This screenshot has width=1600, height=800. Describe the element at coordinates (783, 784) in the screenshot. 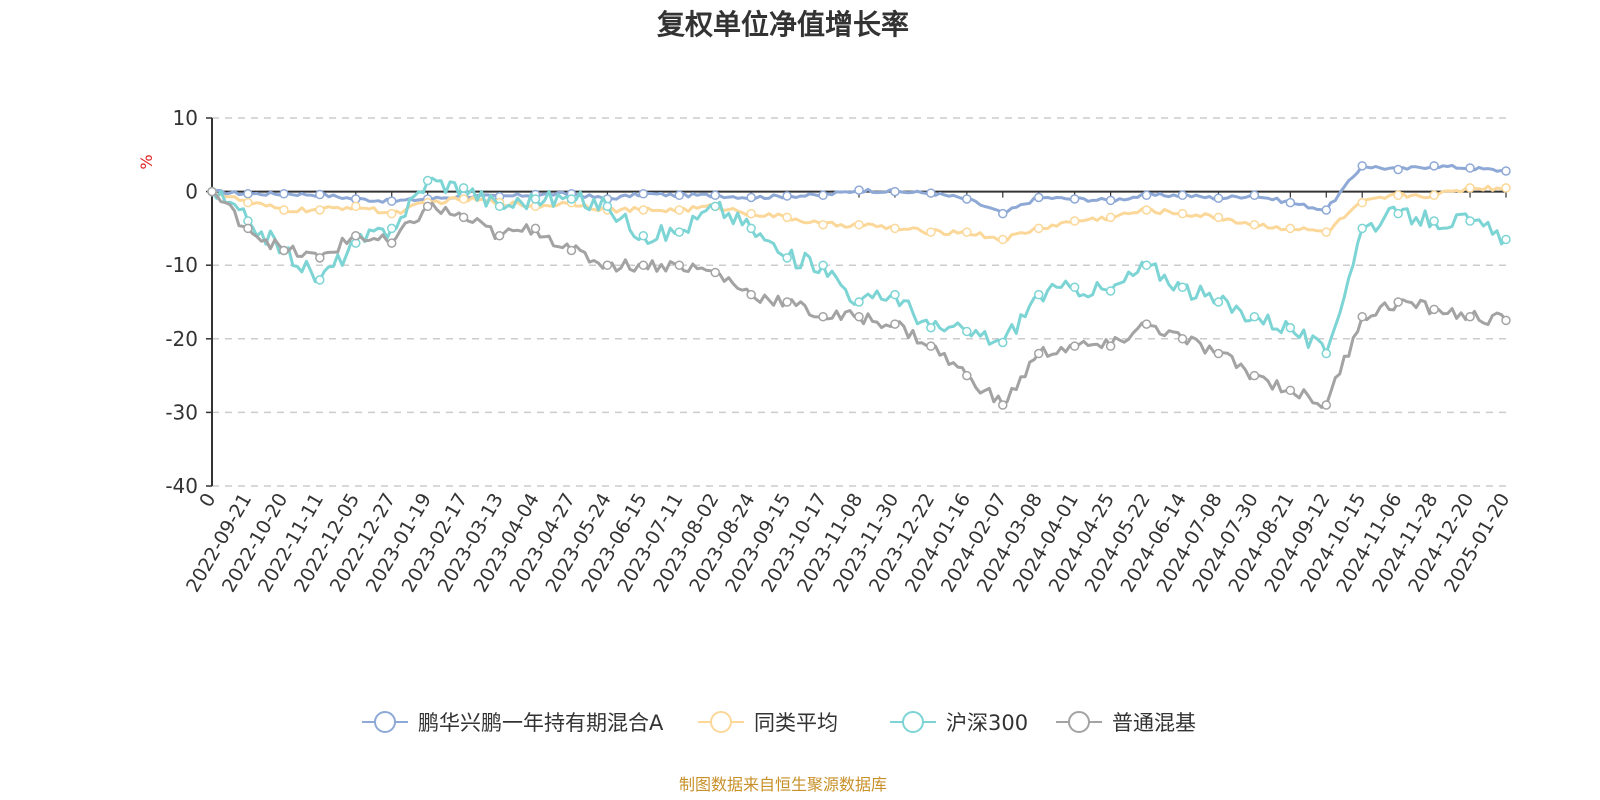

I see `source-note: 制图数据来自恒生聚源数据库` at that location.